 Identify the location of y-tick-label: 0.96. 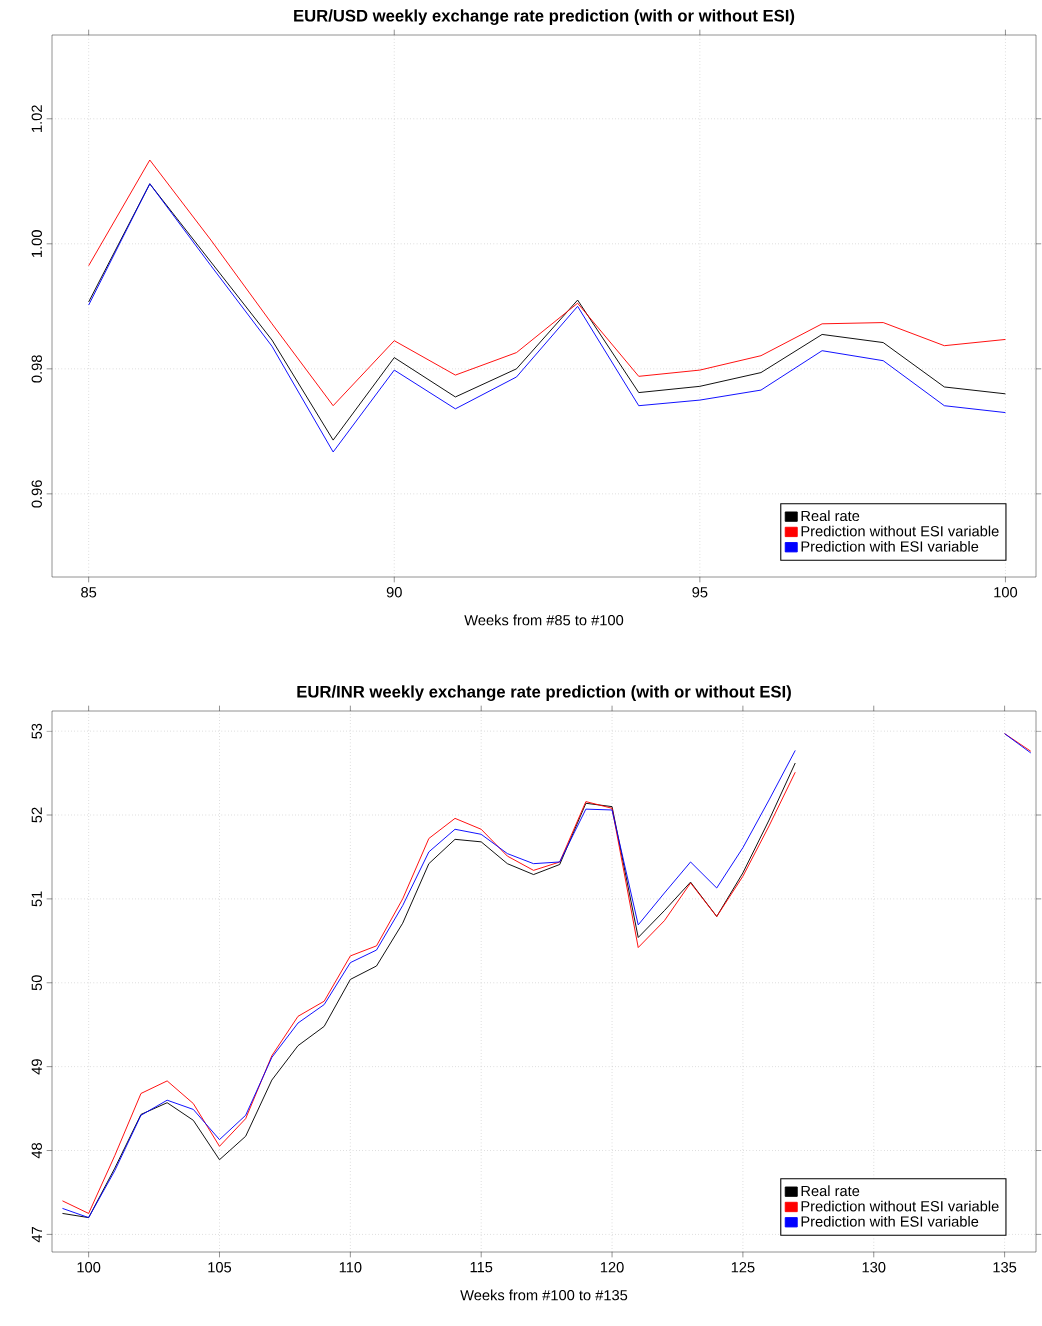
(37, 494).